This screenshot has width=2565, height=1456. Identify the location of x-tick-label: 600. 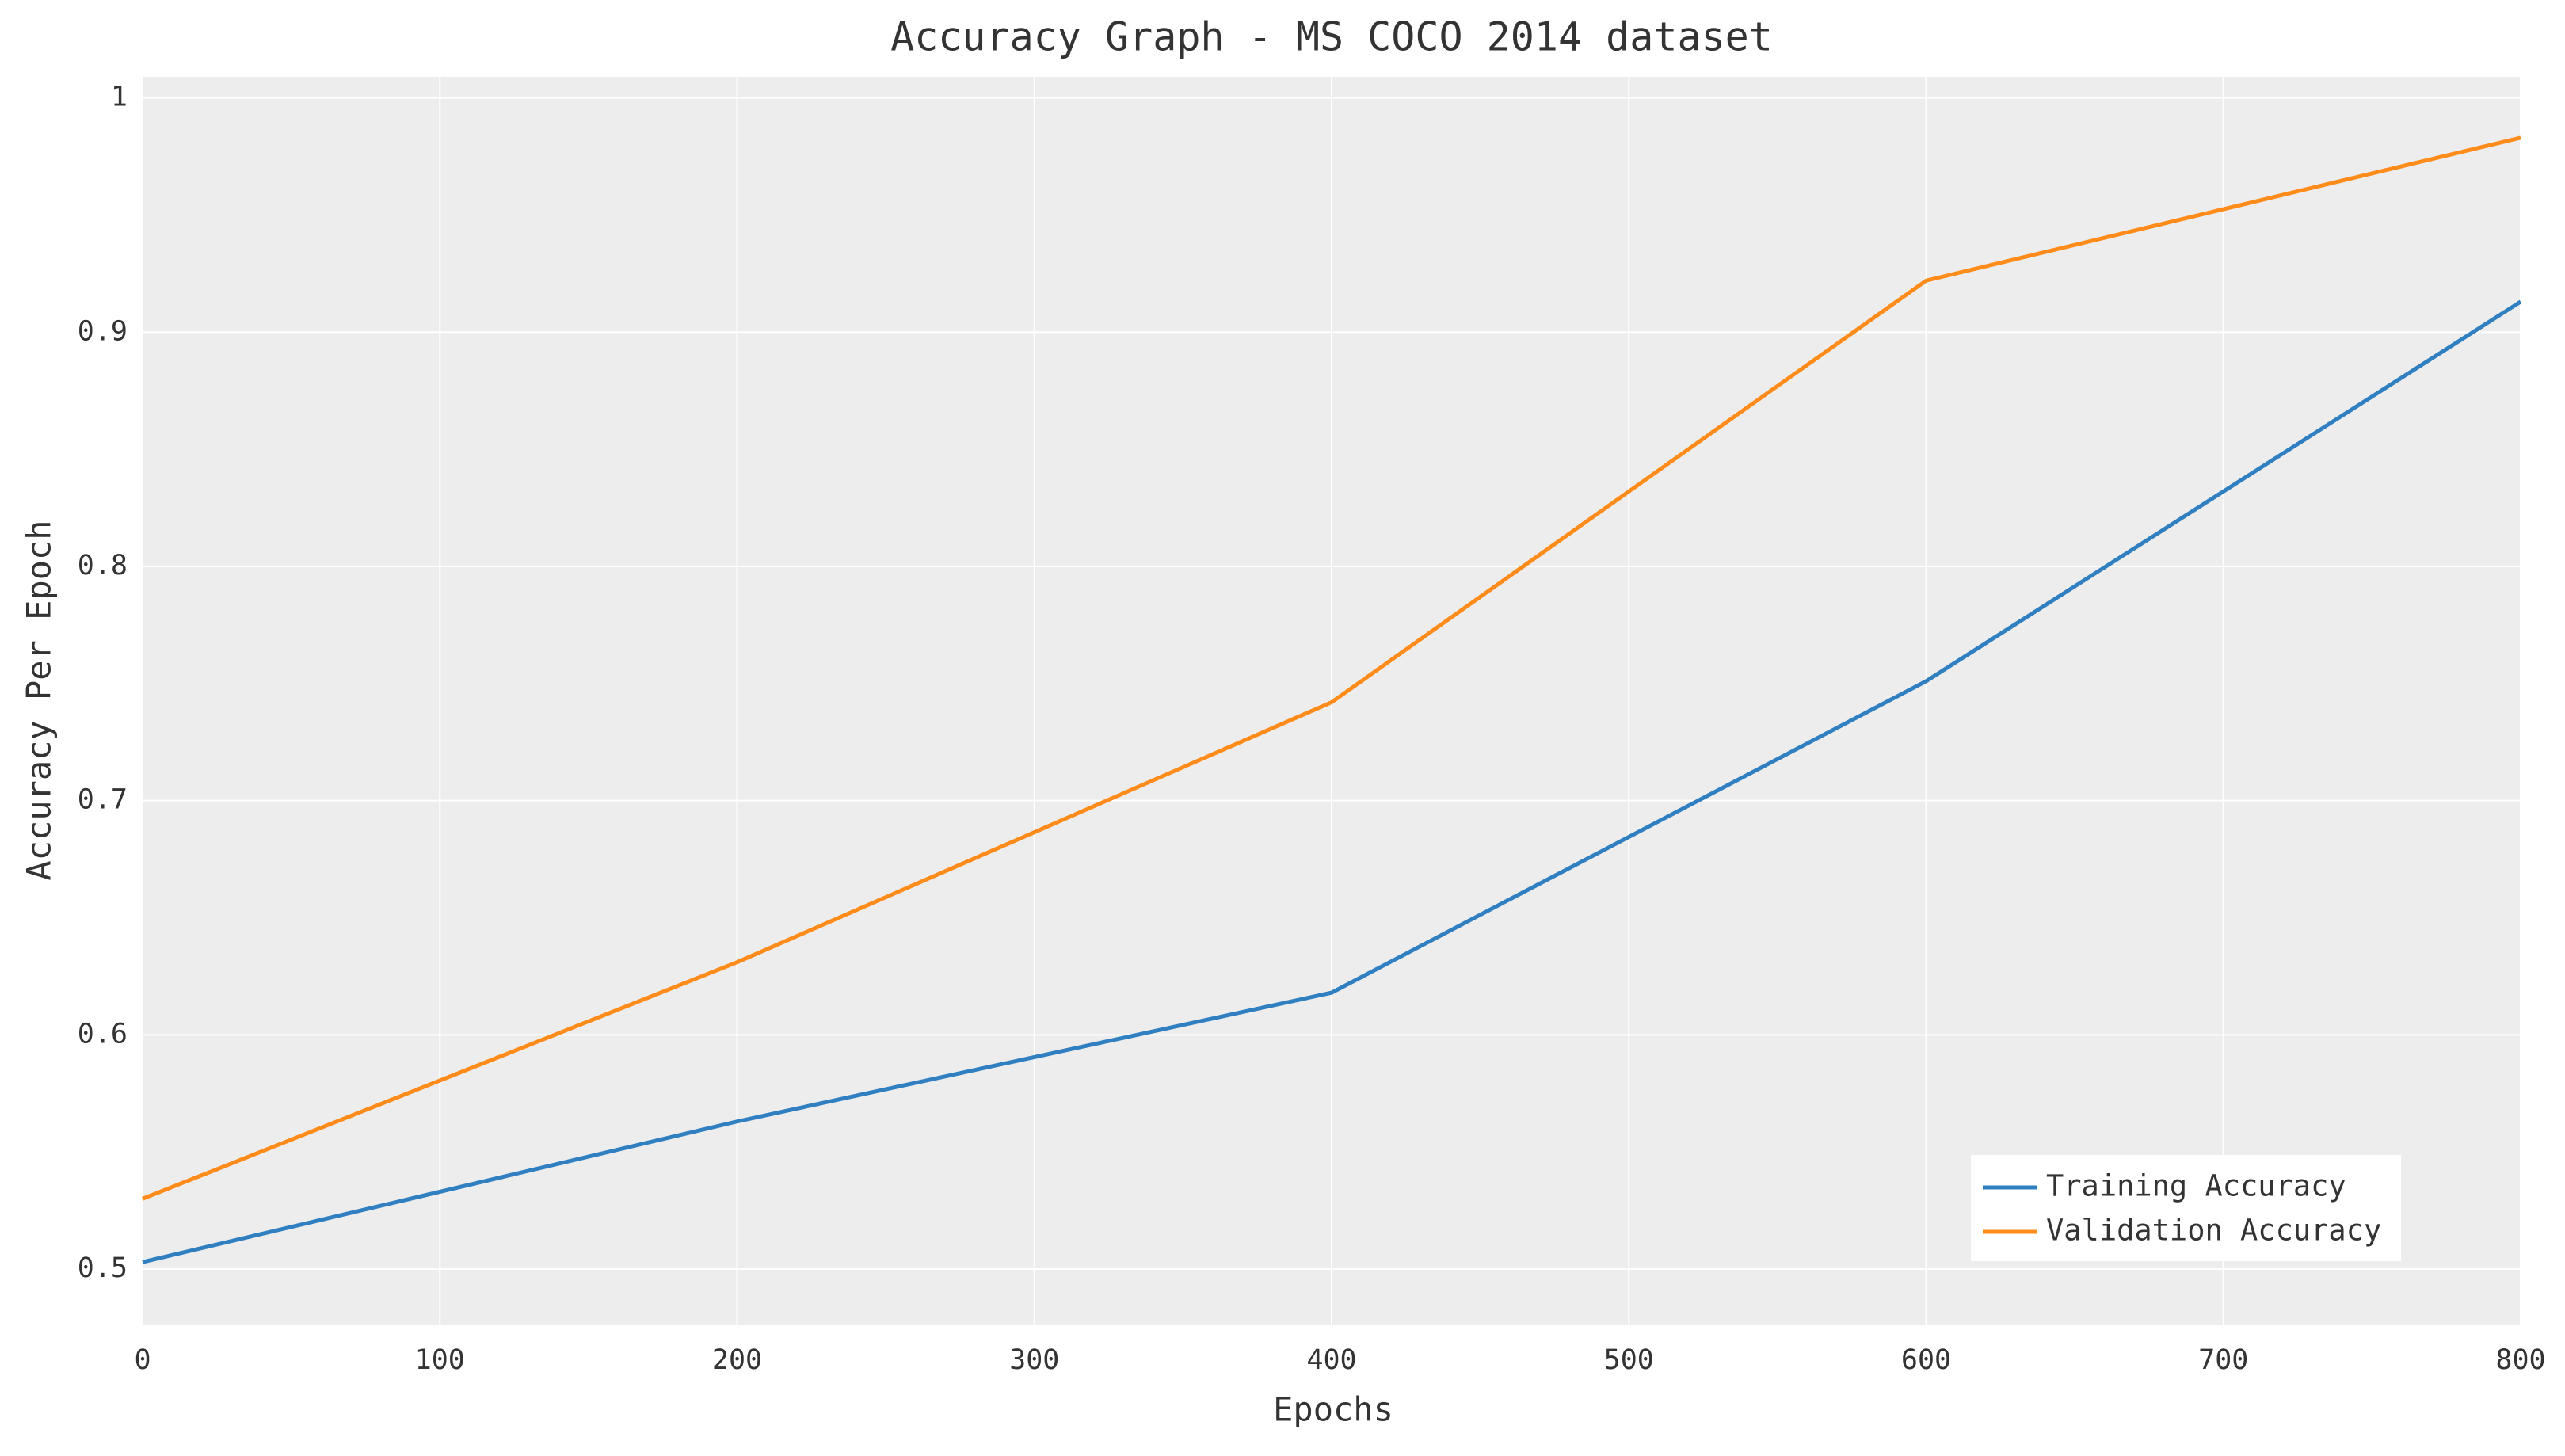
(1926, 1360).